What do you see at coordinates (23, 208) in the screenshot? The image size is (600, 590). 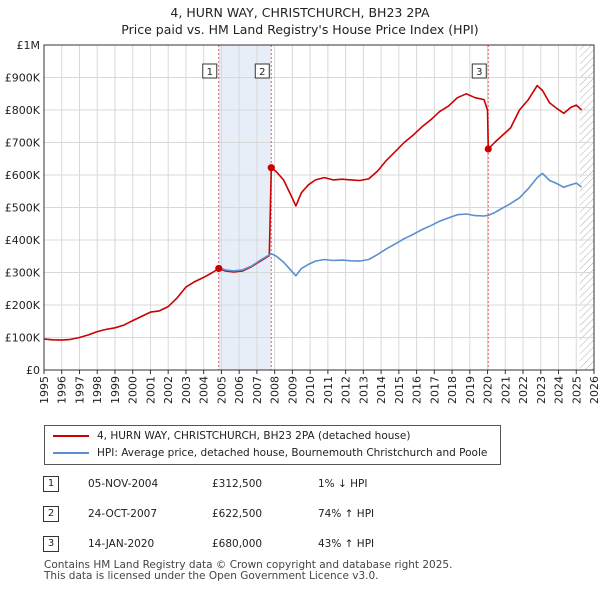 I see `y-tick-label: £500K` at bounding box center [23, 208].